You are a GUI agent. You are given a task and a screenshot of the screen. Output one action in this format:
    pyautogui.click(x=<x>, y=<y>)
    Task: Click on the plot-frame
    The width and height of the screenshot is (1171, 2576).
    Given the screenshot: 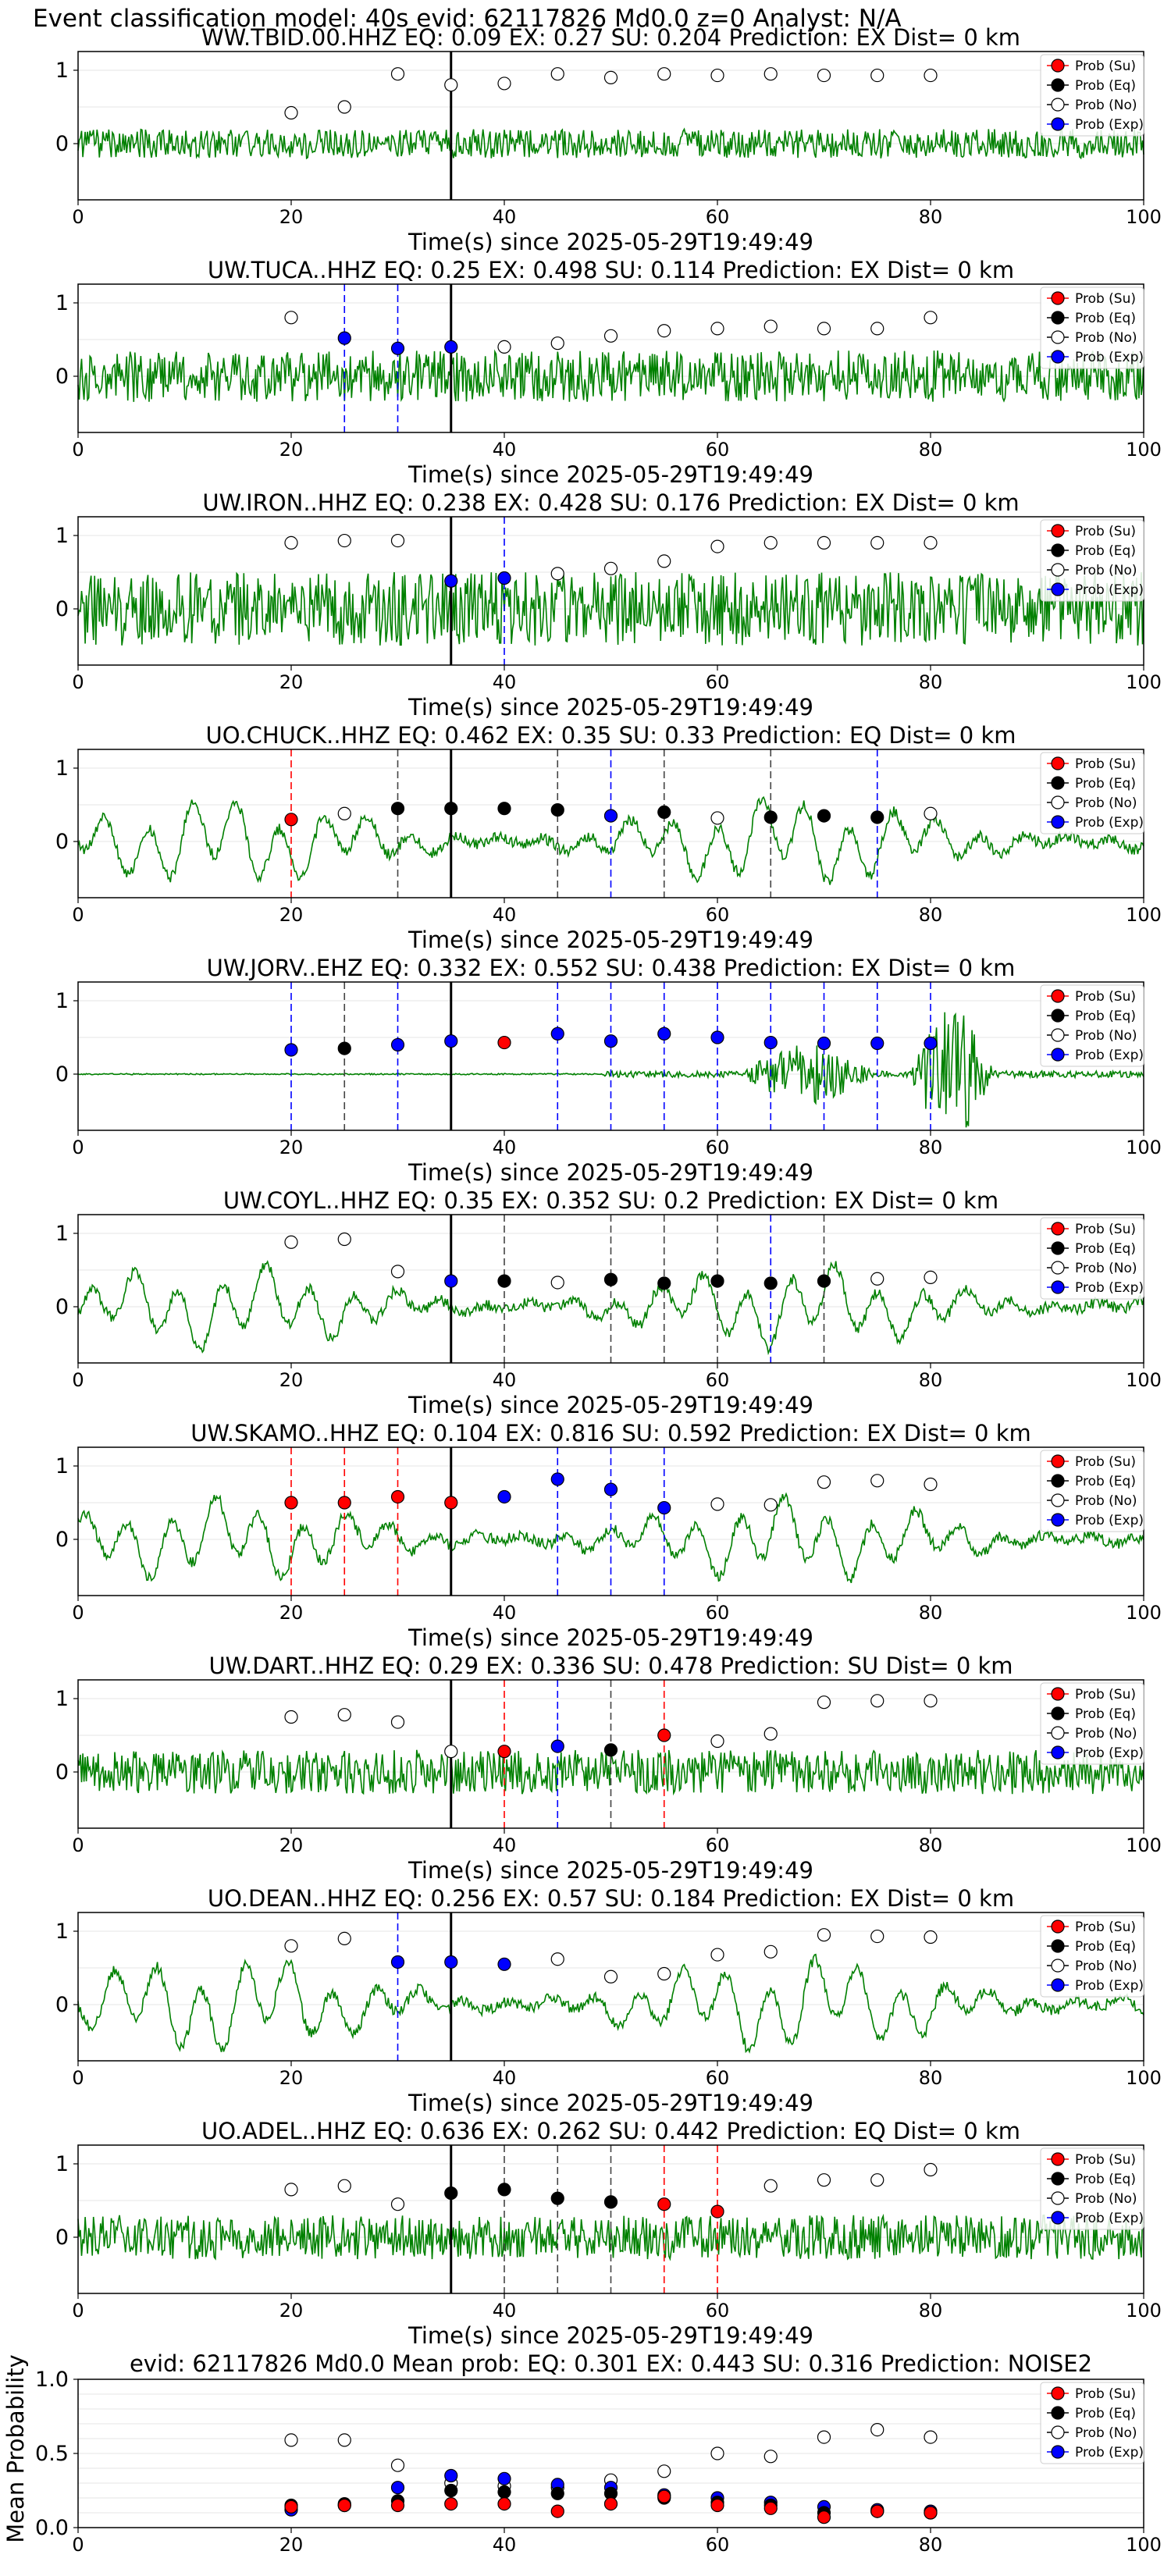 What is the action you would take?
    pyautogui.click(x=610, y=358)
    